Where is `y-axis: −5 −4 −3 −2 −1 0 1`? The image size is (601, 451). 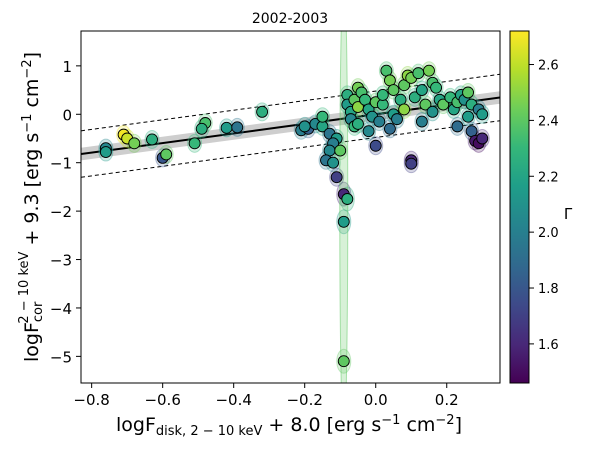
y-axis: −5 −4 −3 −2 −1 0 1 is located at coordinates (65, 212).